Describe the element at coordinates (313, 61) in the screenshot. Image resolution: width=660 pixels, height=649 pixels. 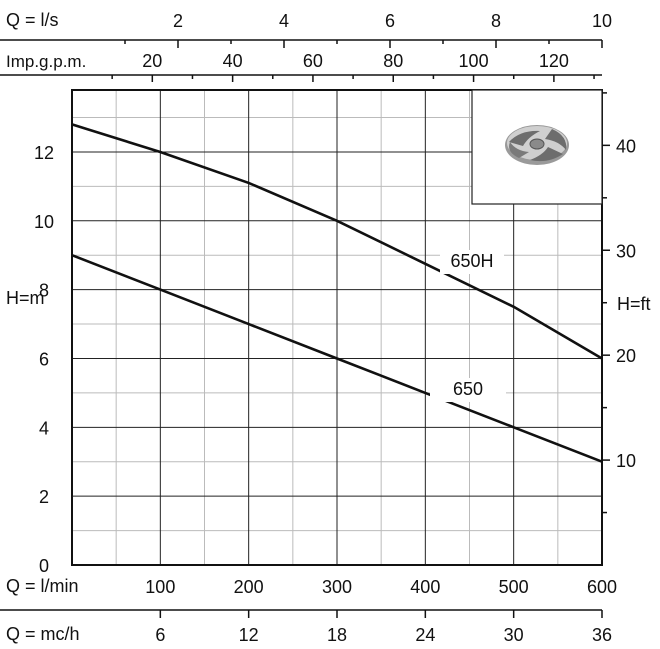
I see `tick-label-imp: 60` at that location.